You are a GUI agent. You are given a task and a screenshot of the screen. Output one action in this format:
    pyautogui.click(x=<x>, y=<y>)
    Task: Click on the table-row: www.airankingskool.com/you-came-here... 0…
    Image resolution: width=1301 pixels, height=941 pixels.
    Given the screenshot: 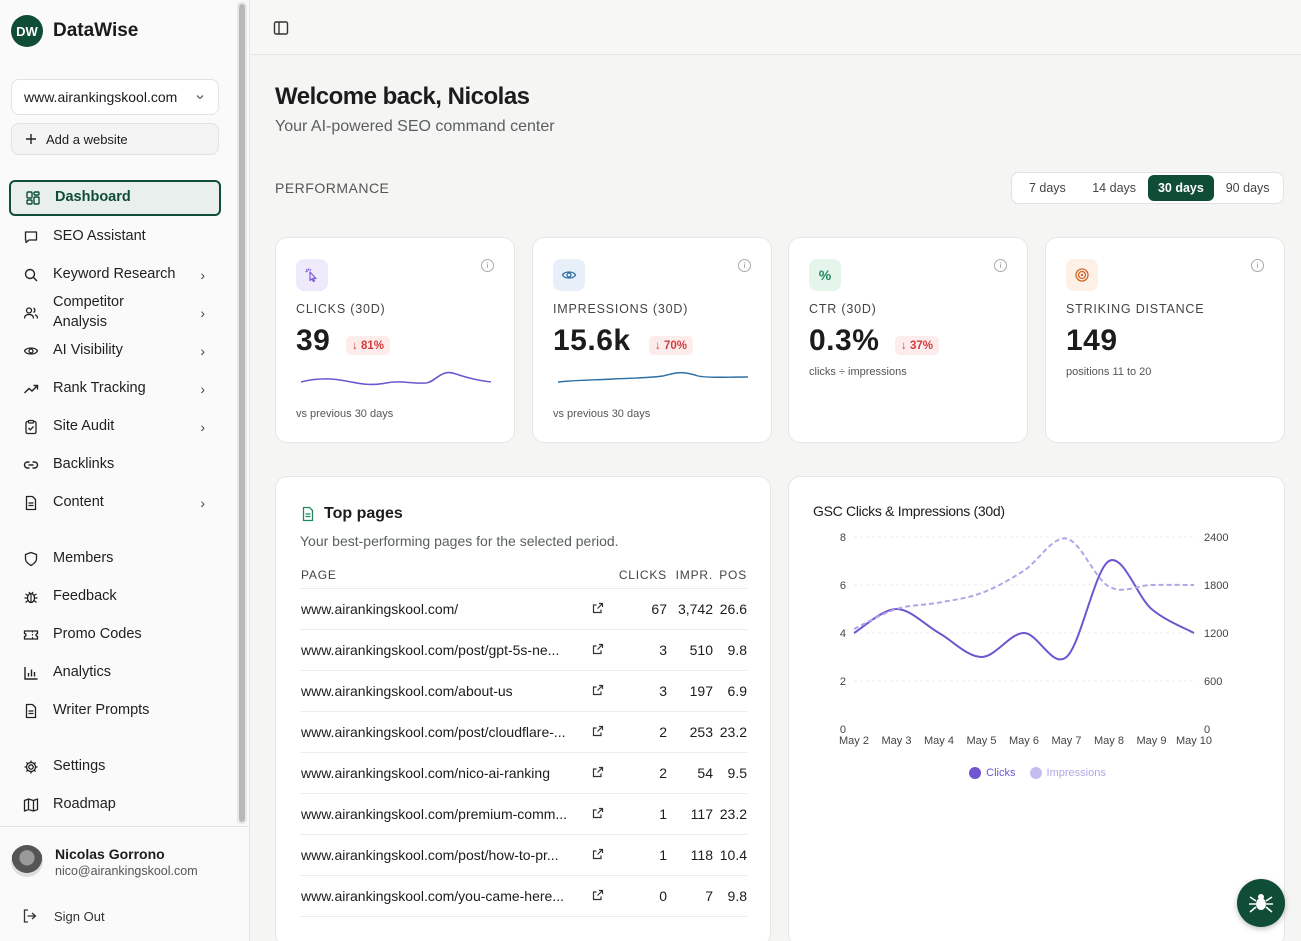 What is the action you would take?
    pyautogui.click(x=523, y=896)
    